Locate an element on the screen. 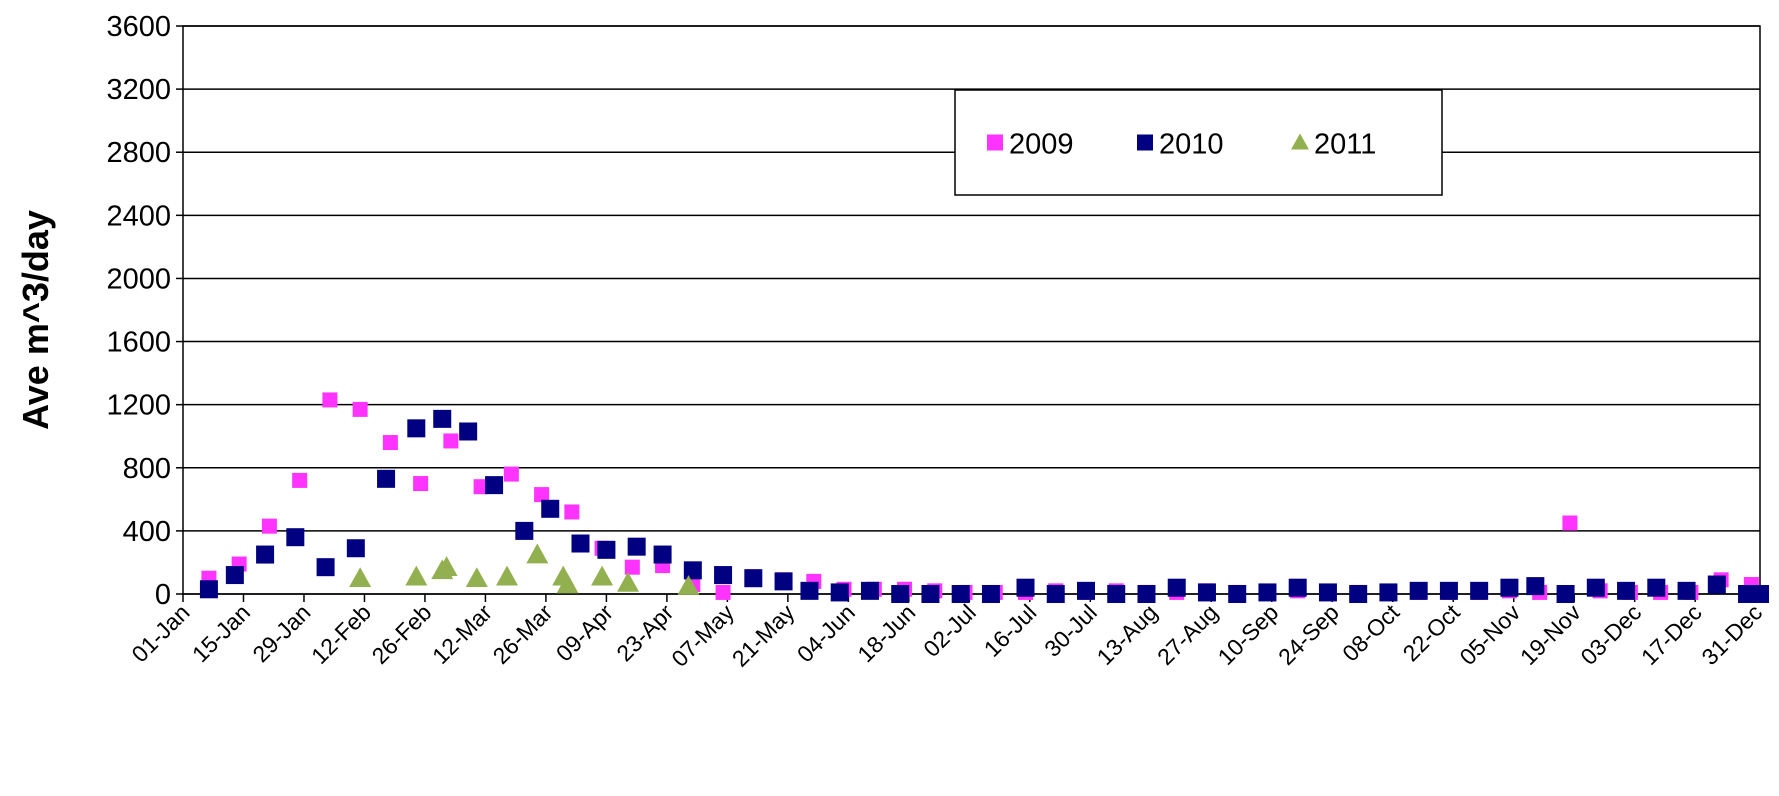  x-tick-label: 09-Apr is located at coordinates (584, 632).